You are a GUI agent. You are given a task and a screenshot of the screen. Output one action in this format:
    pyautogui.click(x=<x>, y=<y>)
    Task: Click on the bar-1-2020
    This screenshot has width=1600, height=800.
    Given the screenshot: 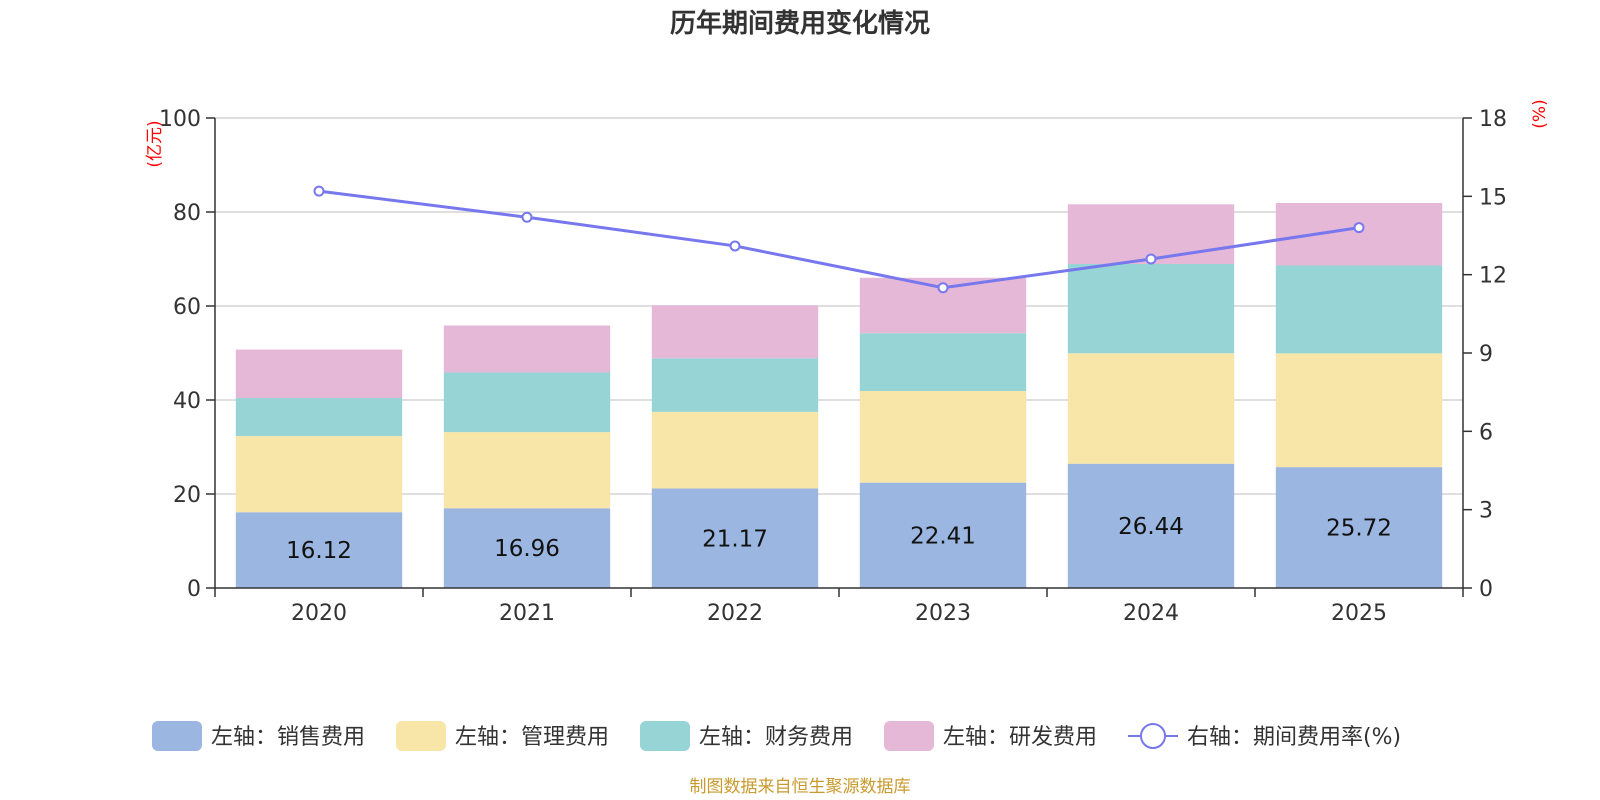 What is the action you would take?
    pyautogui.click(x=319, y=550)
    